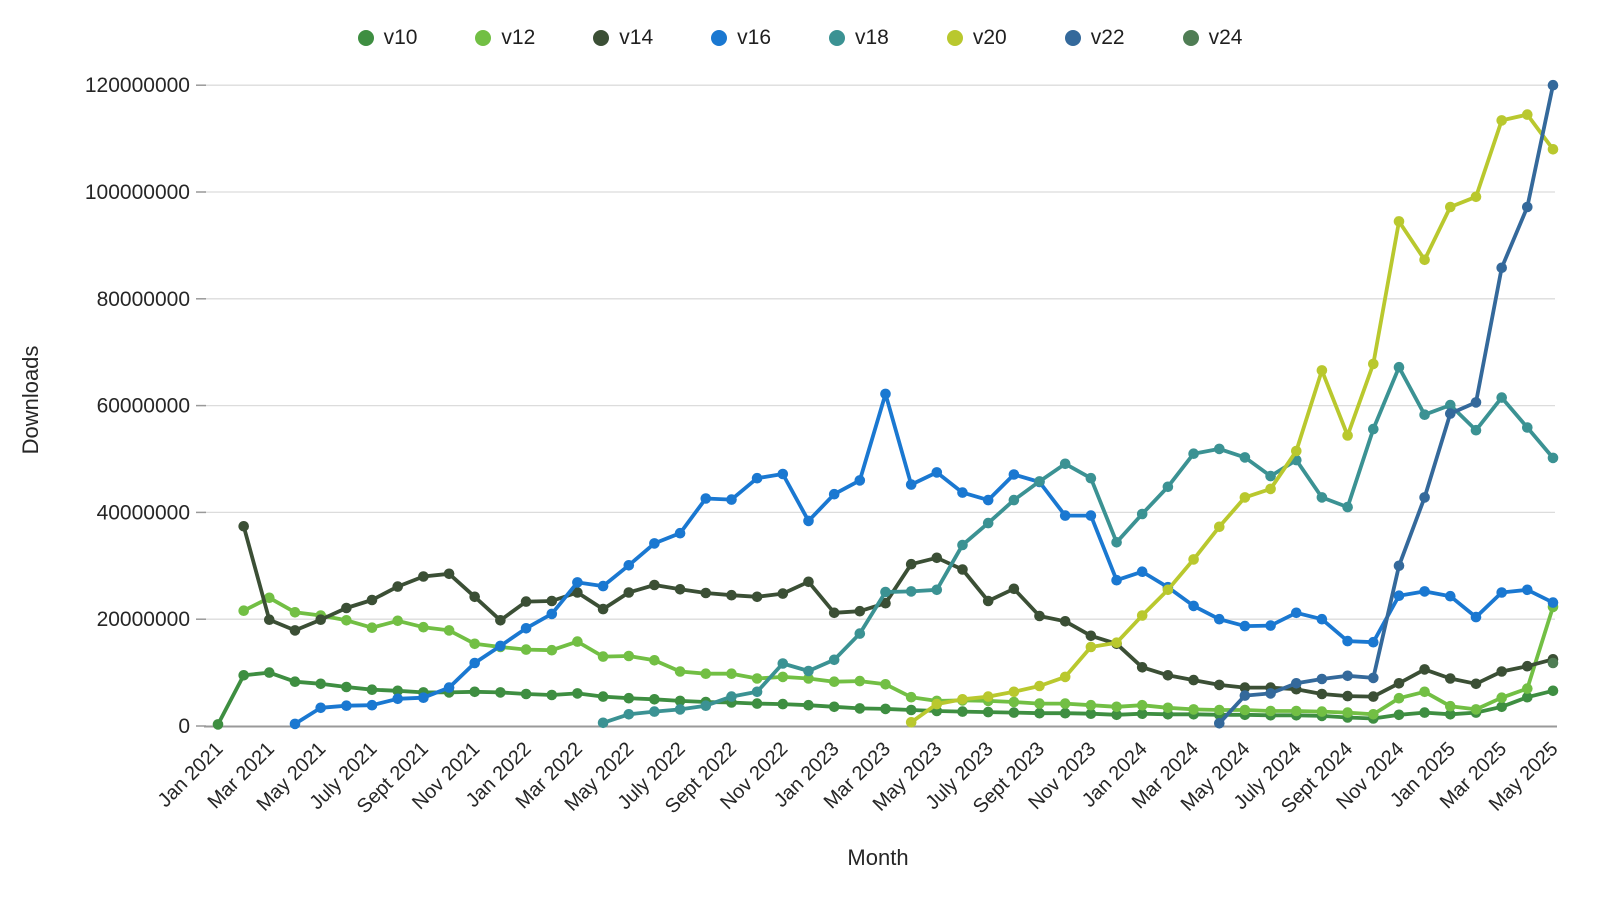 This screenshot has height=900, width=1600. What do you see at coordinates (505, 38) in the screenshot?
I see `legend-item-v12: v12` at bounding box center [505, 38].